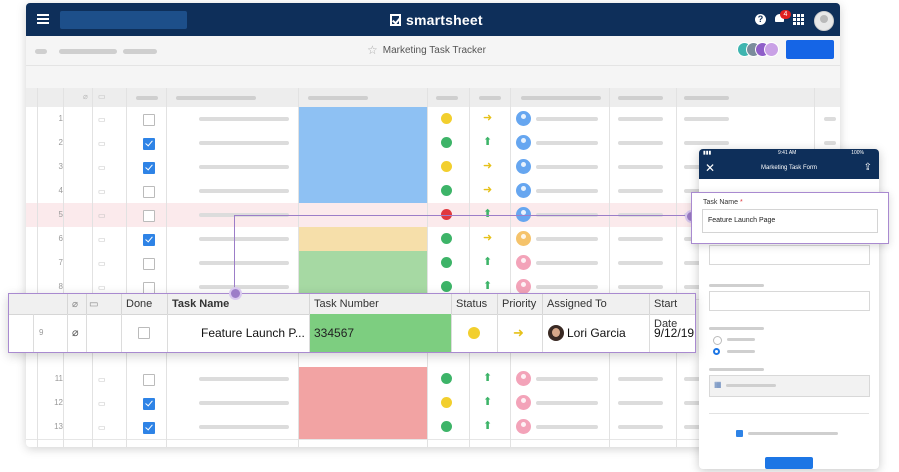 This screenshot has height=472, width=899. I want to click on back-placeholder, so click(41, 51).